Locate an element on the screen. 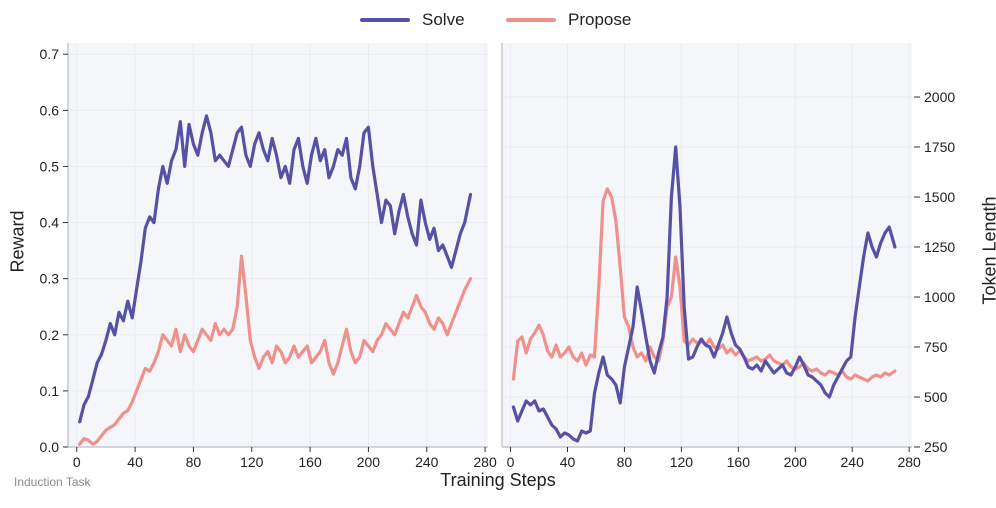 The height and width of the screenshot is (508, 996). legend-swatch-propose is located at coordinates (531, 20).